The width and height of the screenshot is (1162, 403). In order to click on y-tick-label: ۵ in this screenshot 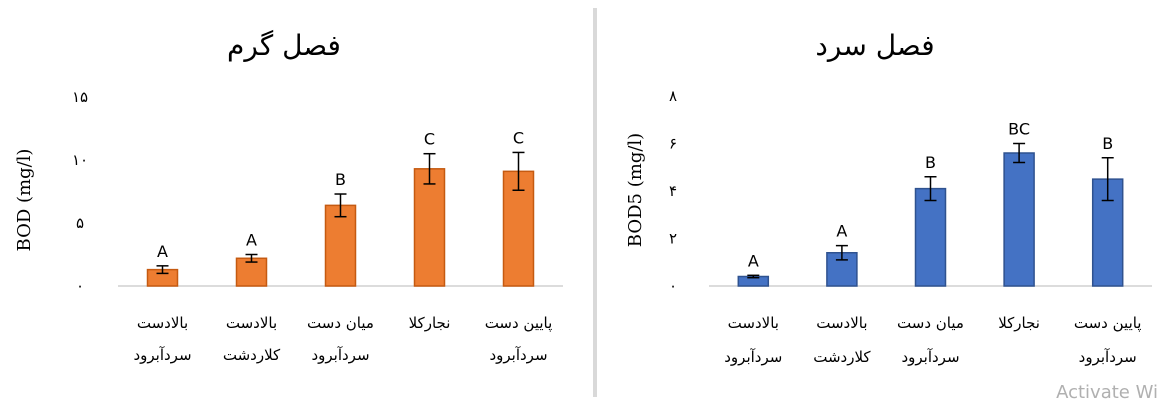, I will do `click(80, 223)`.